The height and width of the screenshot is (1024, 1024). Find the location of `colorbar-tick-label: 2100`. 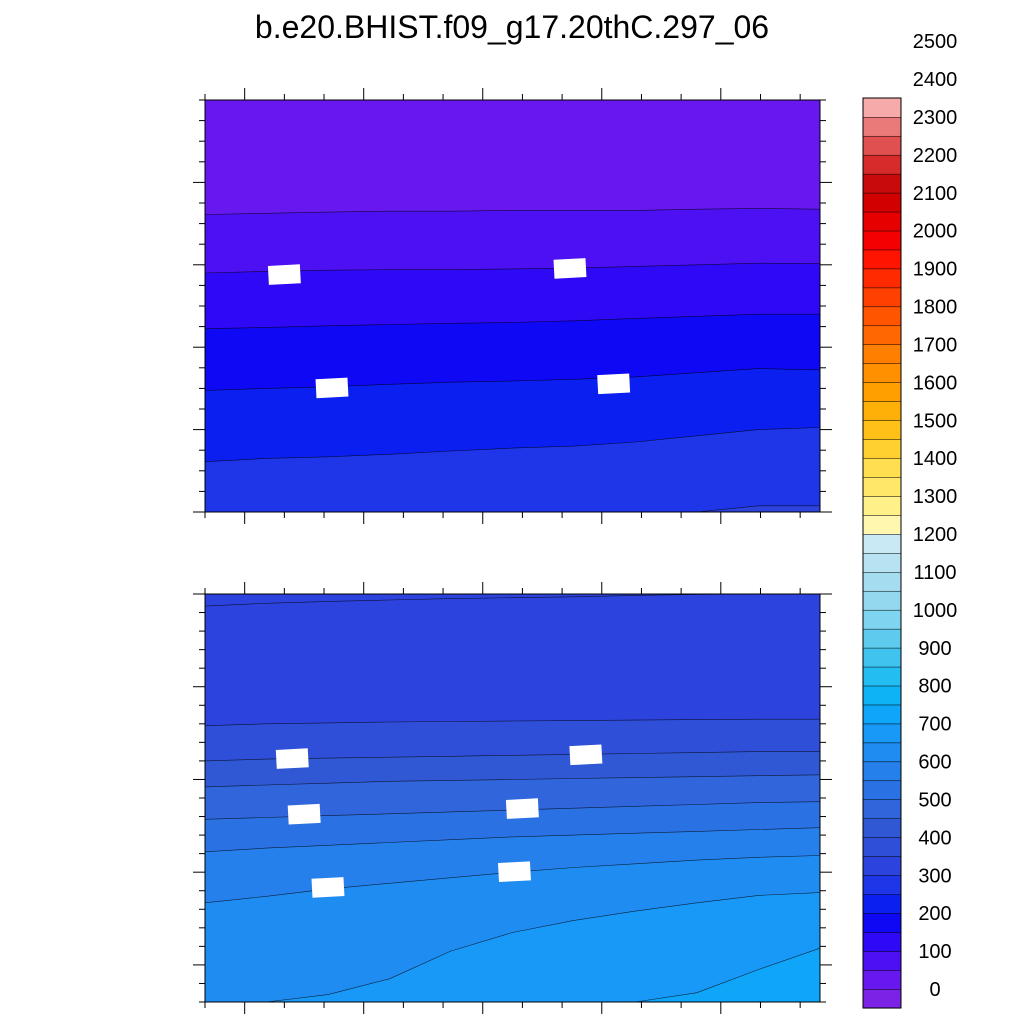

colorbar-tick-label: 2100 is located at coordinates (935, 194).